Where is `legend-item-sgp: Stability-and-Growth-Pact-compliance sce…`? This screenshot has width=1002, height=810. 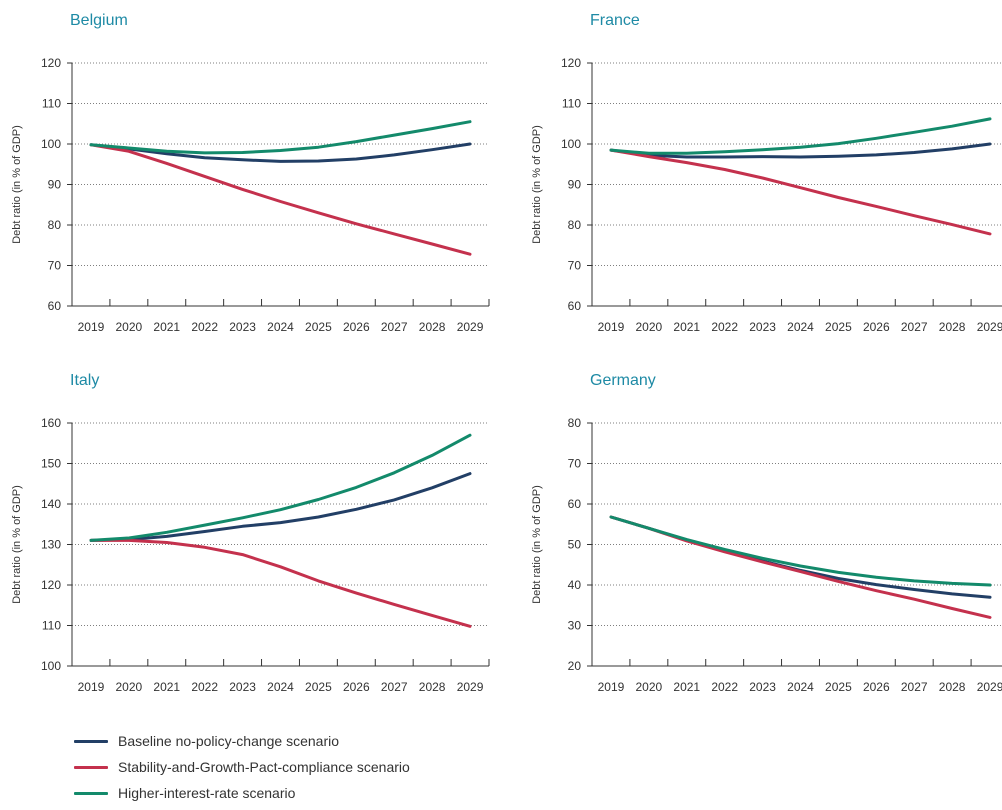
legend-item-sgp: Stability-and-Growth-Pact-compliance sce… is located at coordinates (242, 767).